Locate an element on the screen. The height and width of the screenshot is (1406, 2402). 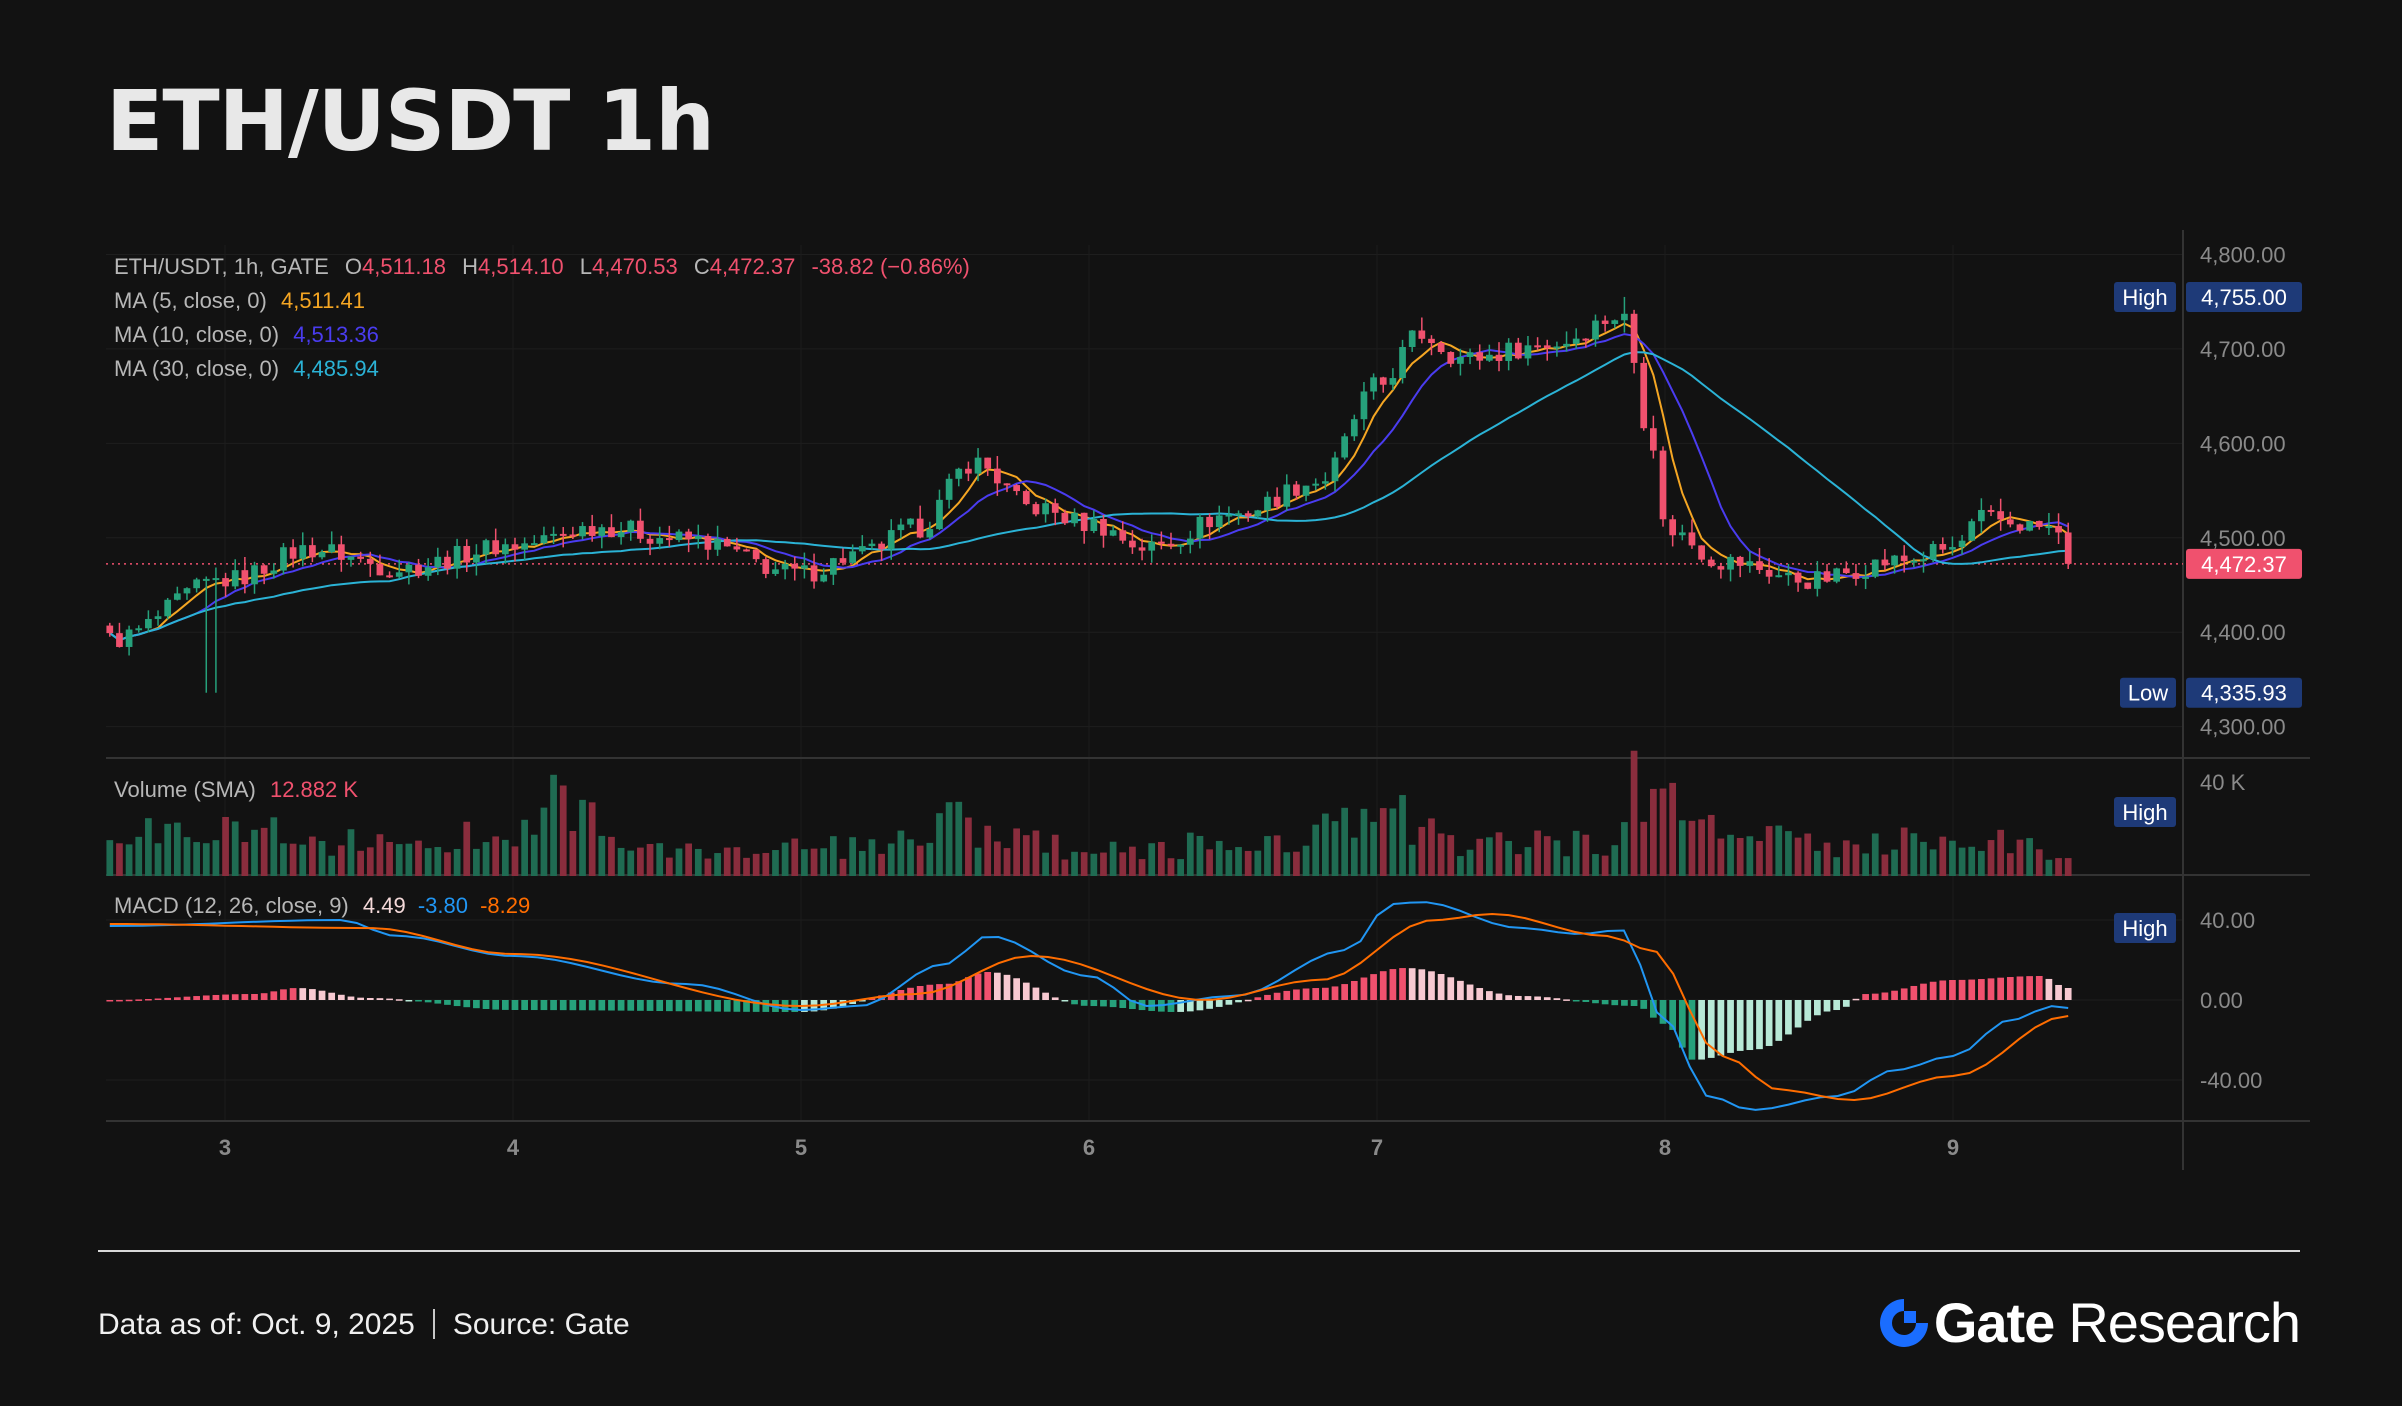
price-tick-label: 4,600.00 is located at coordinates (2243, 443).